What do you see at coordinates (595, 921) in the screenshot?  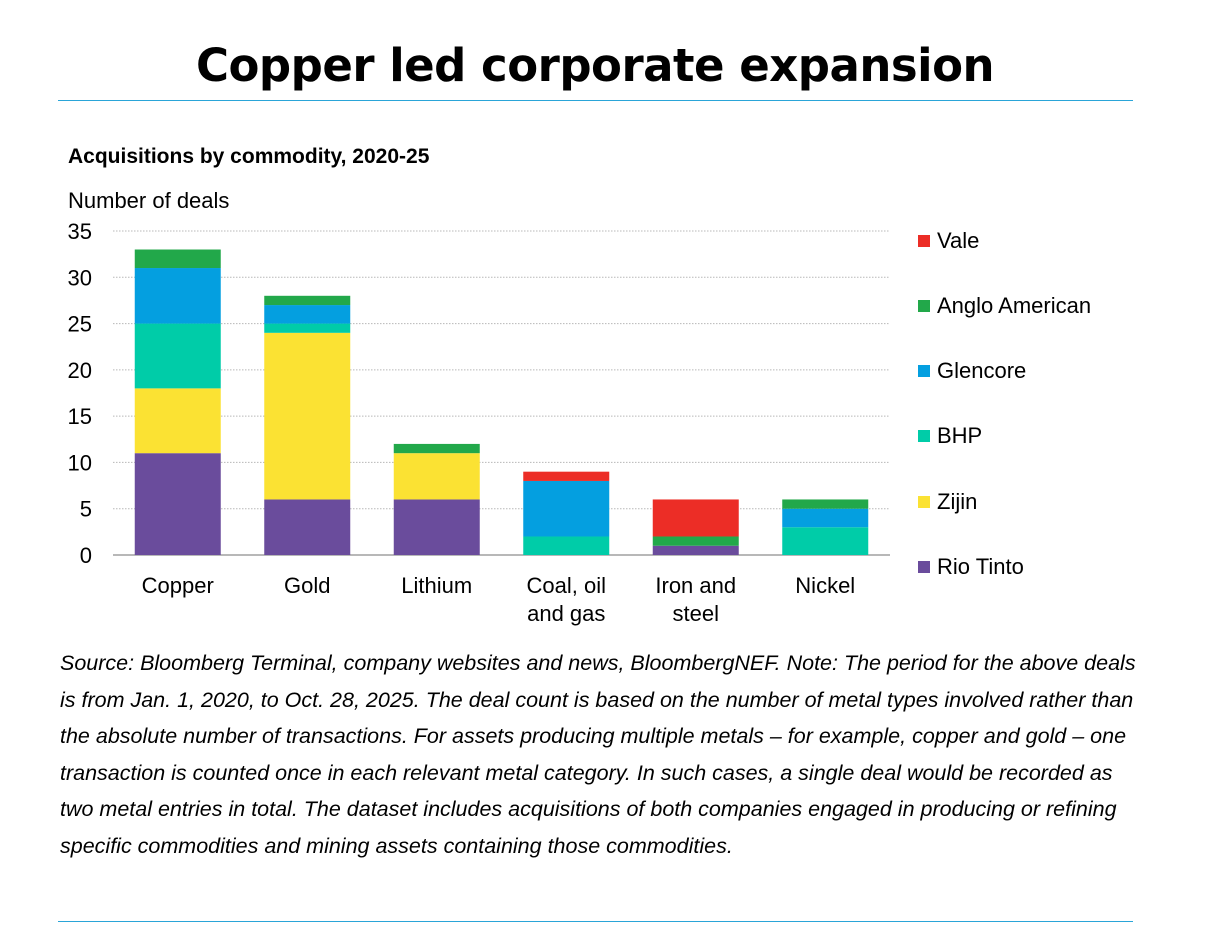 I see `bottom-divider` at bounding box center [595, 921].